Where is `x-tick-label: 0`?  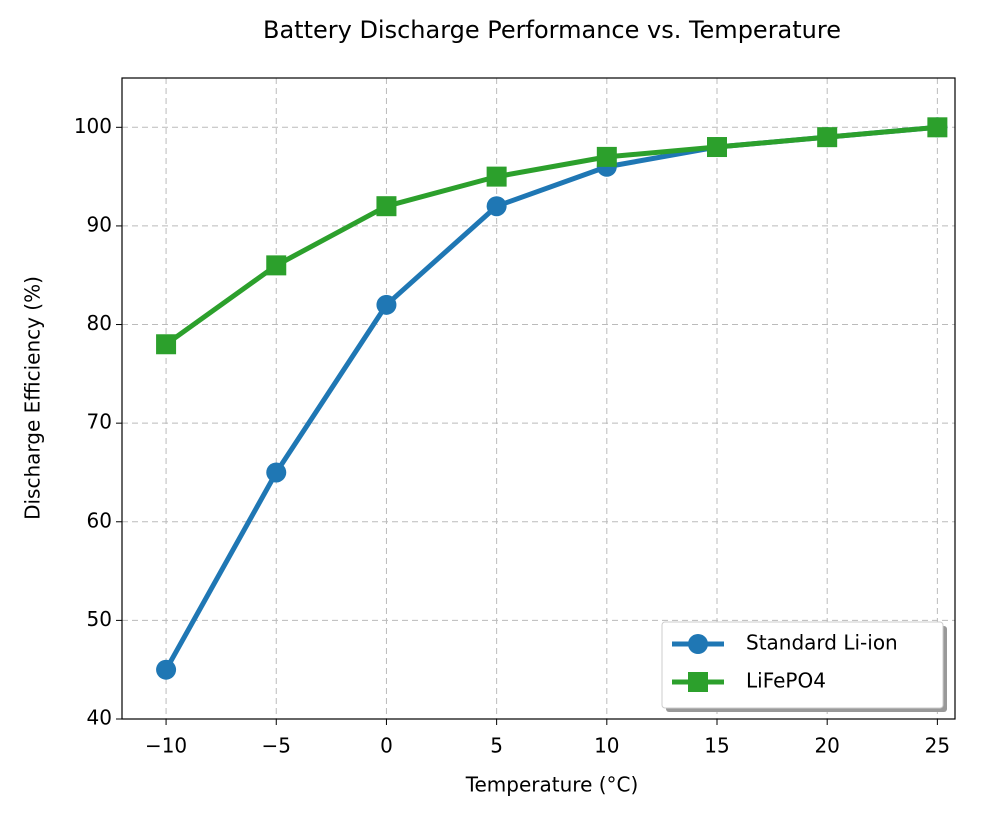 x-tick-label: 0 is located at coordinates (386, 746).